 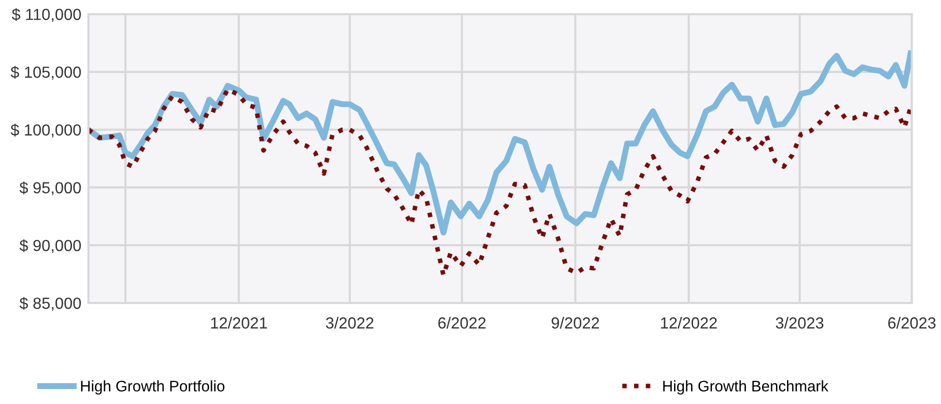 I want to click on x-tick-label: 12/2021, so click(x=239, y=322).